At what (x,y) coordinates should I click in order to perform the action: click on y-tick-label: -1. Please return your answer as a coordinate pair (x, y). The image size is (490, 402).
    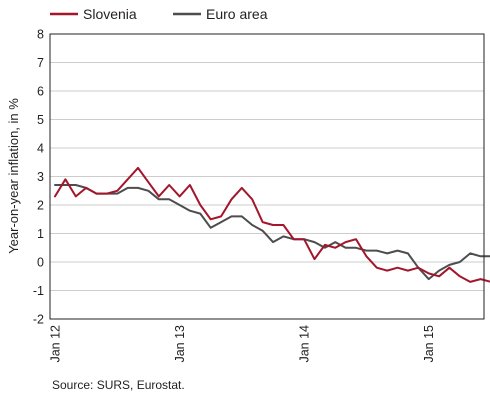
    Looking at the image, I should click on (38, 291).